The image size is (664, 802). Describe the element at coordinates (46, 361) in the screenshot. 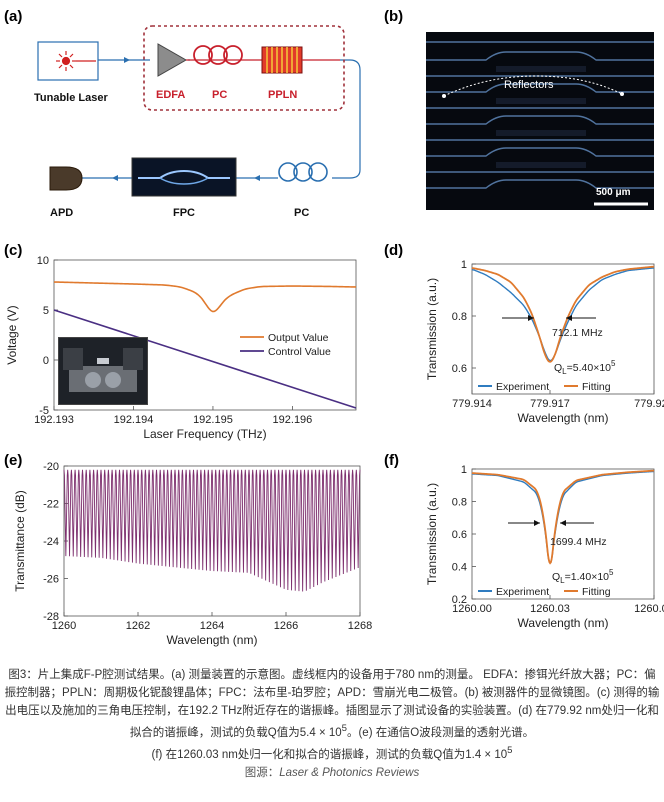

I see `y-tick-label: 0` at that location.